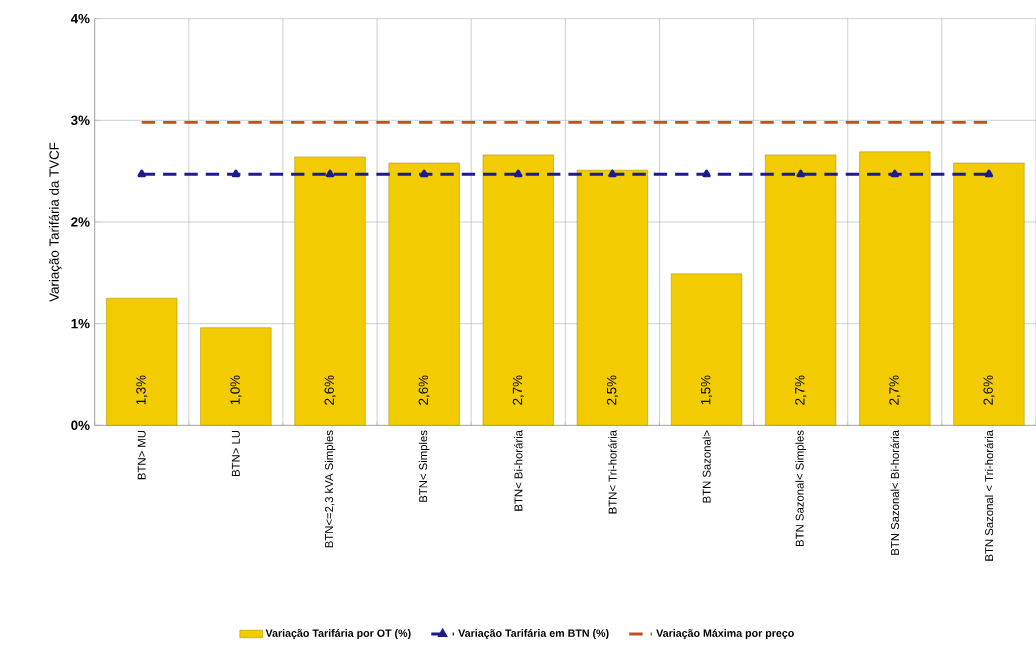 The image size is (1036, 646). Describe the element at coordinates (235, 453) in the screenshot. I see `x-tick-label: BTN> LU` at that location.